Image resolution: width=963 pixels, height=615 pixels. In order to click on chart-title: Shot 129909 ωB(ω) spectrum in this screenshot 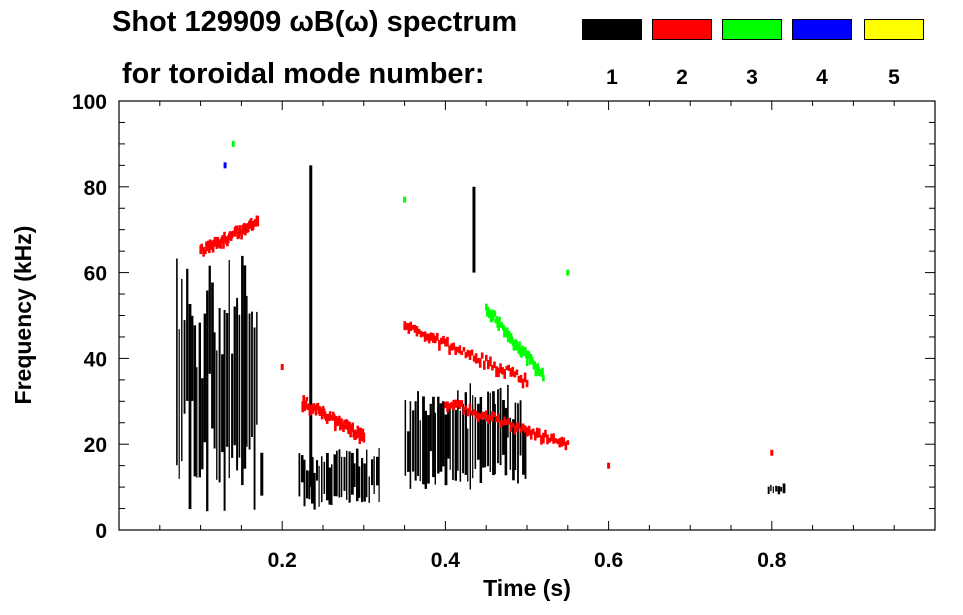, I will do `click(315, 22)`.